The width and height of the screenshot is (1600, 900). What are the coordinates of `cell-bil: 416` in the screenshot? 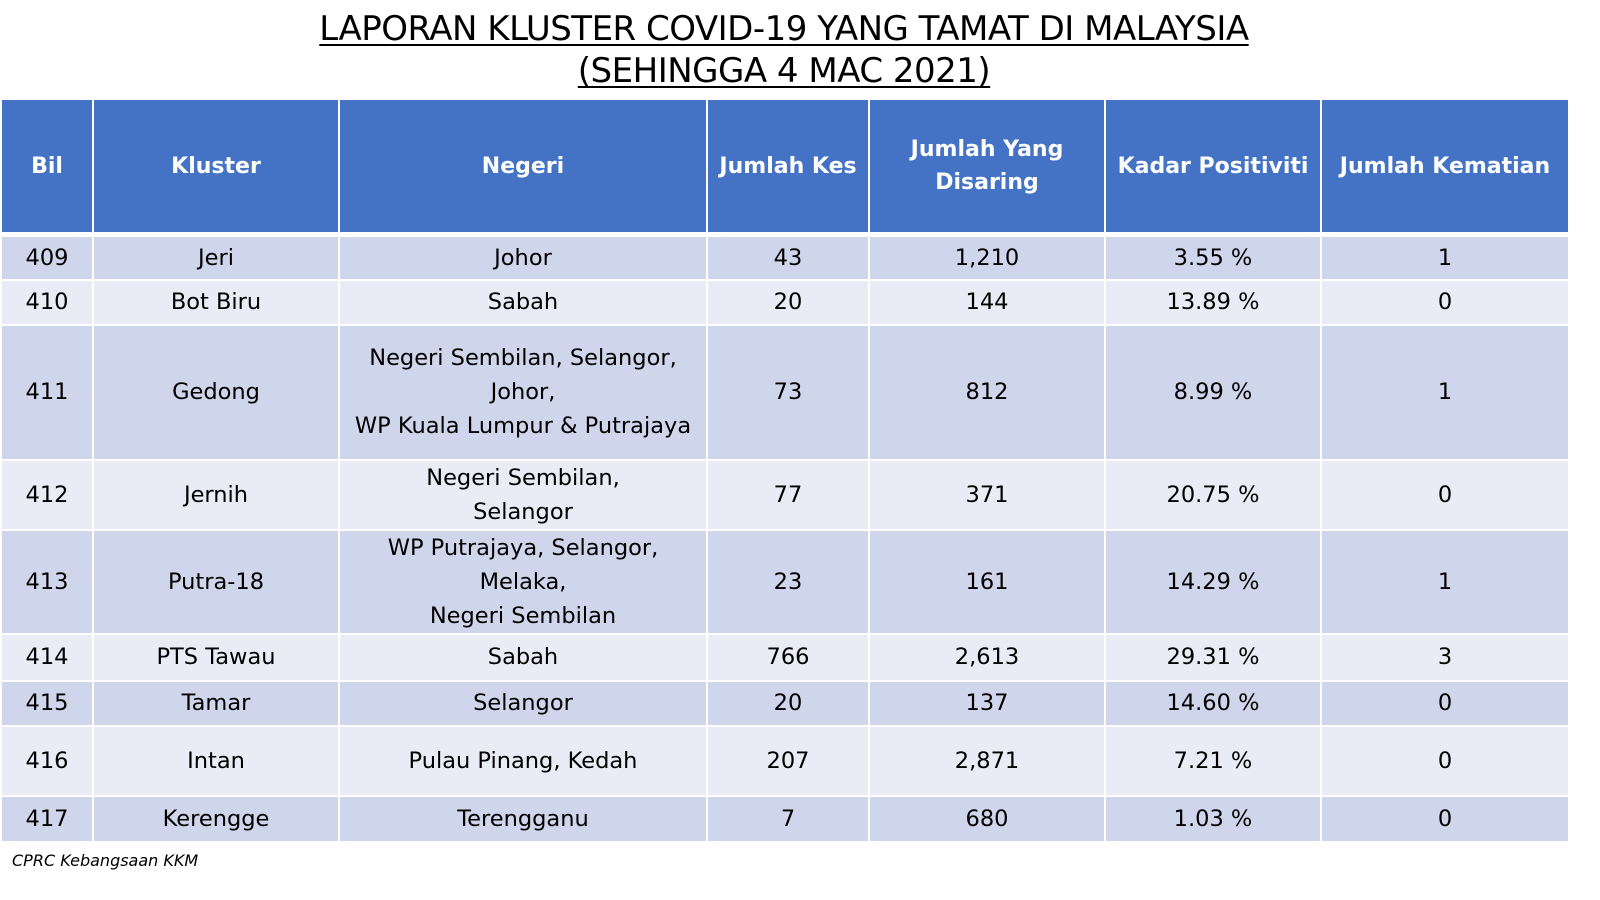 It's located at (47, 760).